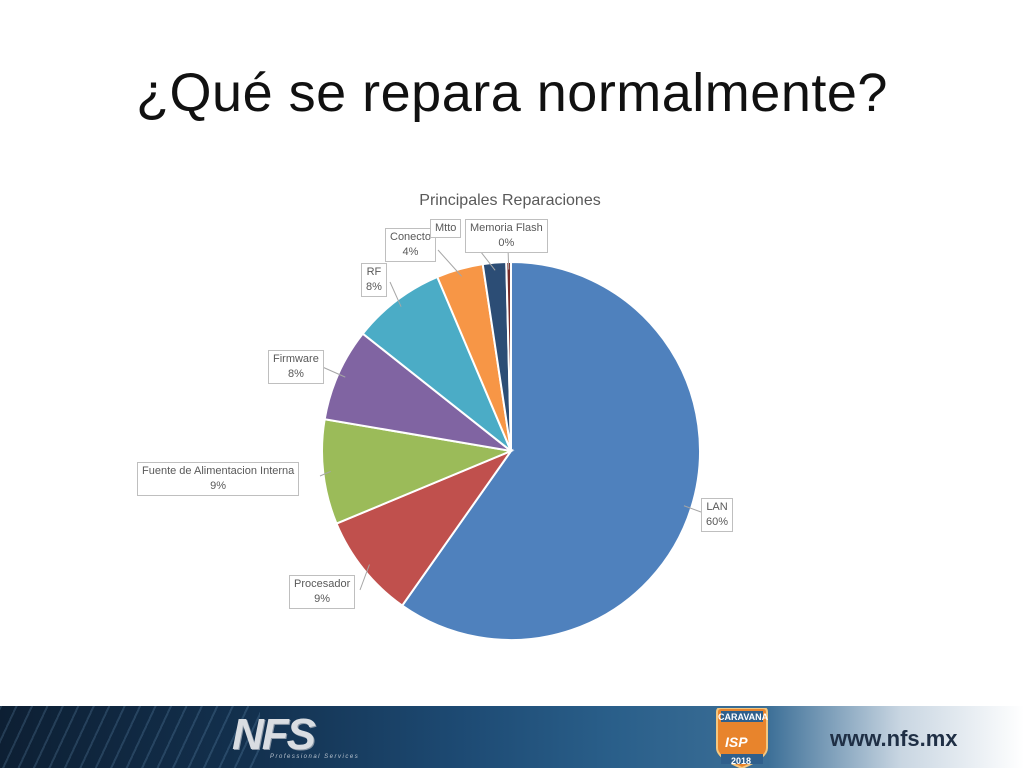 This screenshot has height=773, width=1024. What do you see at coordinates (506, 228) in the screenshot?
I see `callout-memoria-flash-name: Memoria Flash` at bounding box center [506, 228].